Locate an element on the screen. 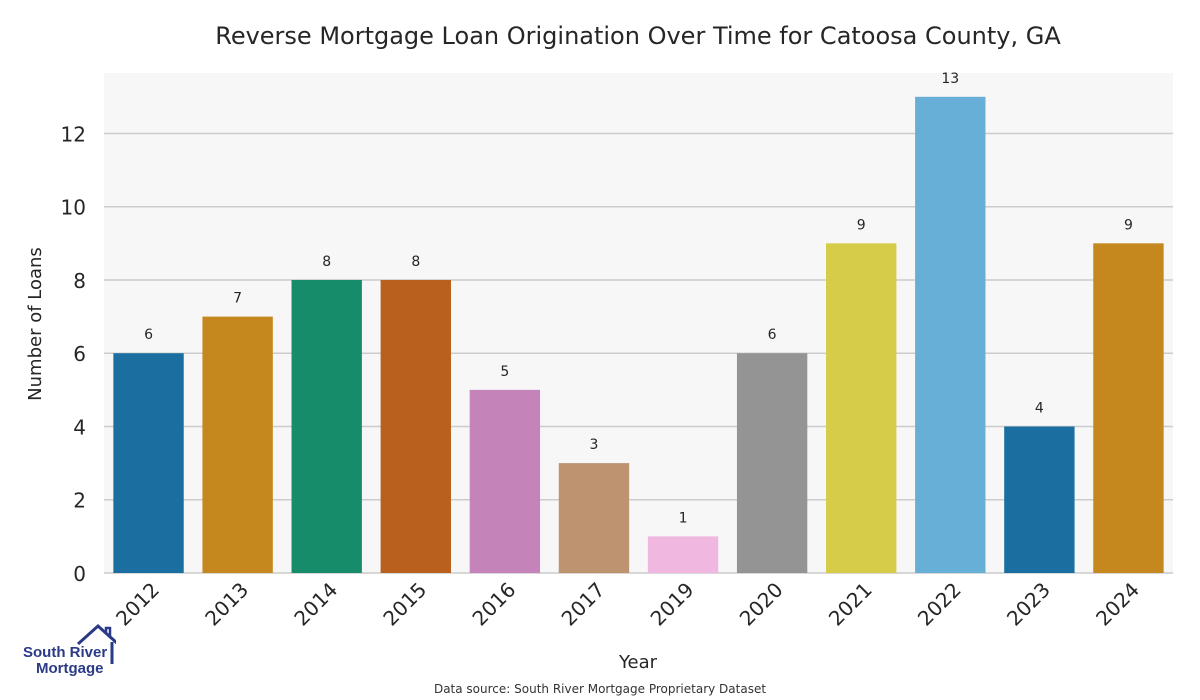 This screenshot has width=1200, height=700. value-label: 1 is located at coordinates (683, 518).